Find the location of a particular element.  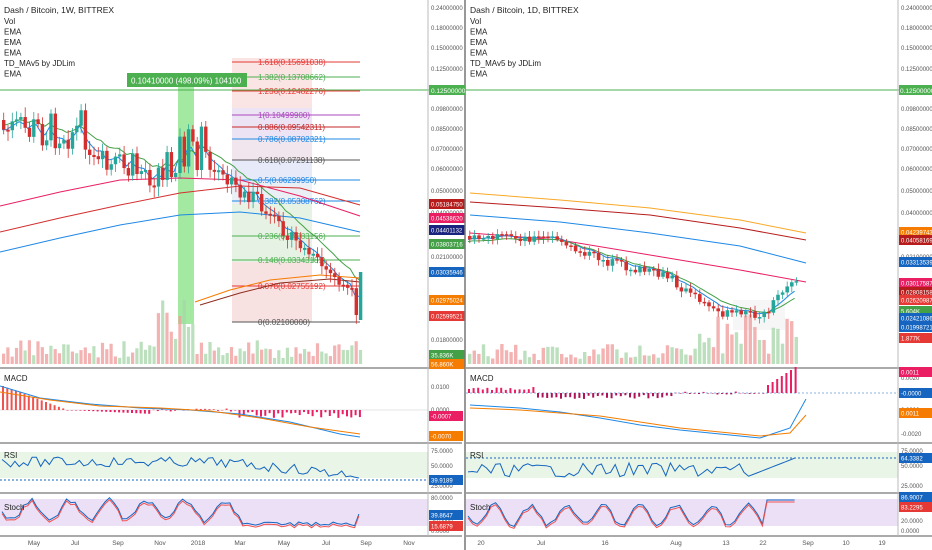

right-legend-item: EMA is located at coordinates (479, 53).